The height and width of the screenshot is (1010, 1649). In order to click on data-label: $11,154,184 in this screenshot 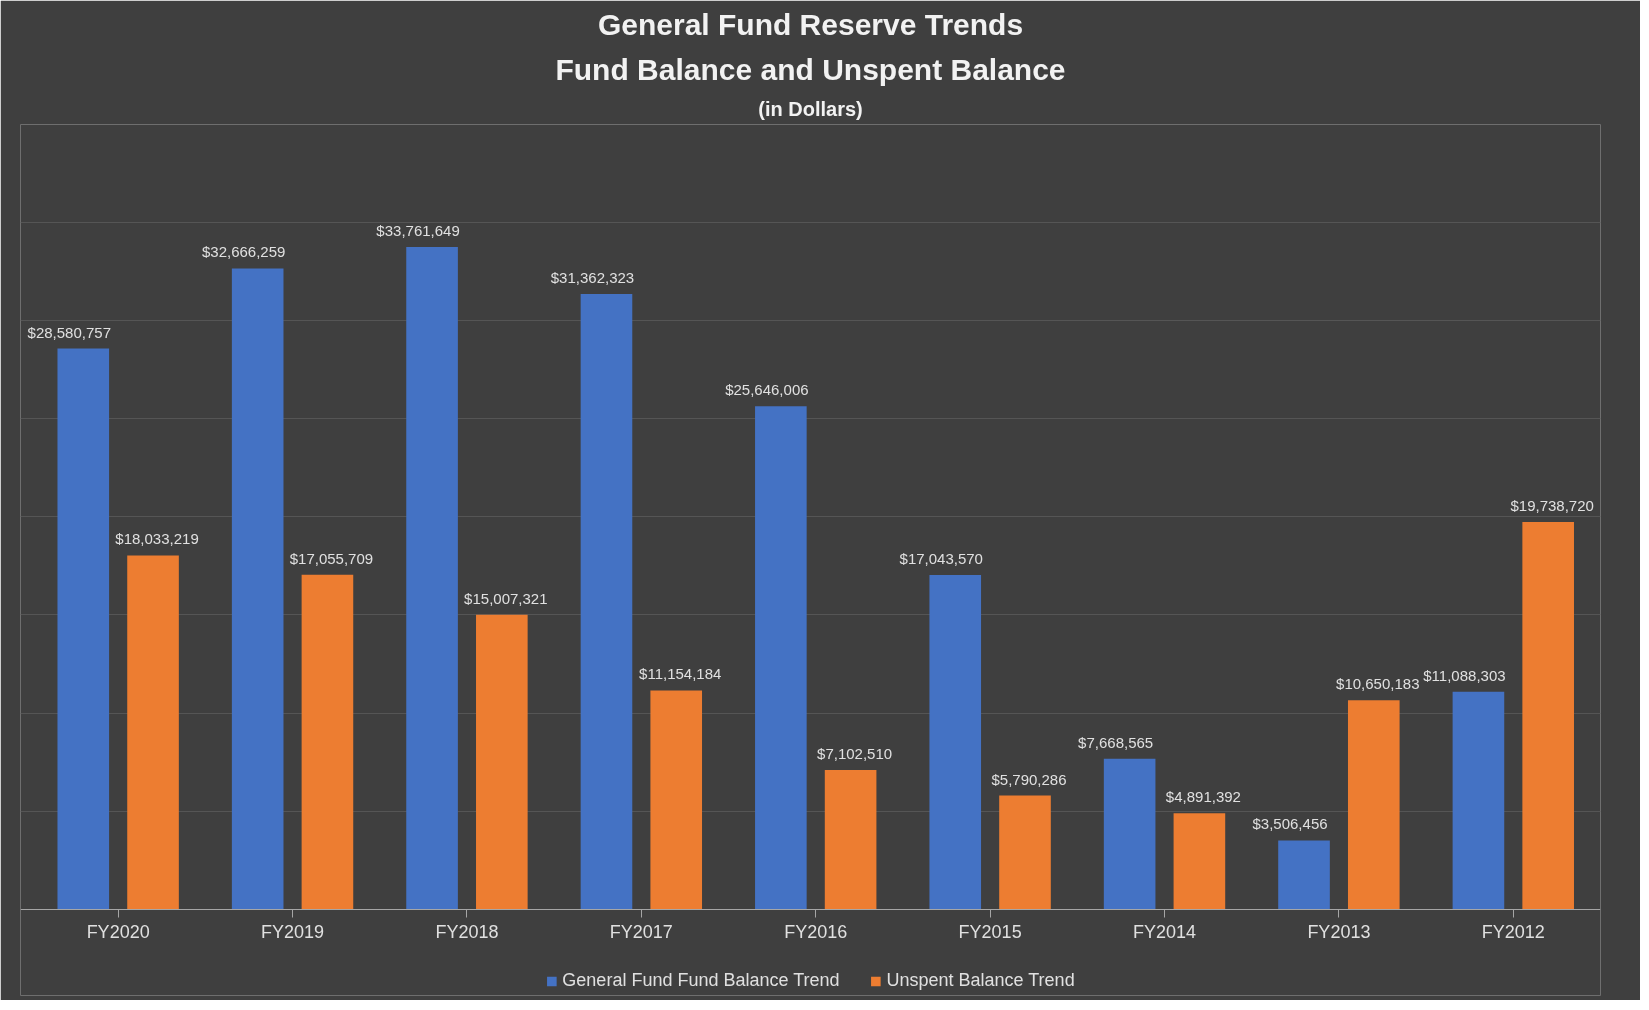, I will do `click(680, 674)`.